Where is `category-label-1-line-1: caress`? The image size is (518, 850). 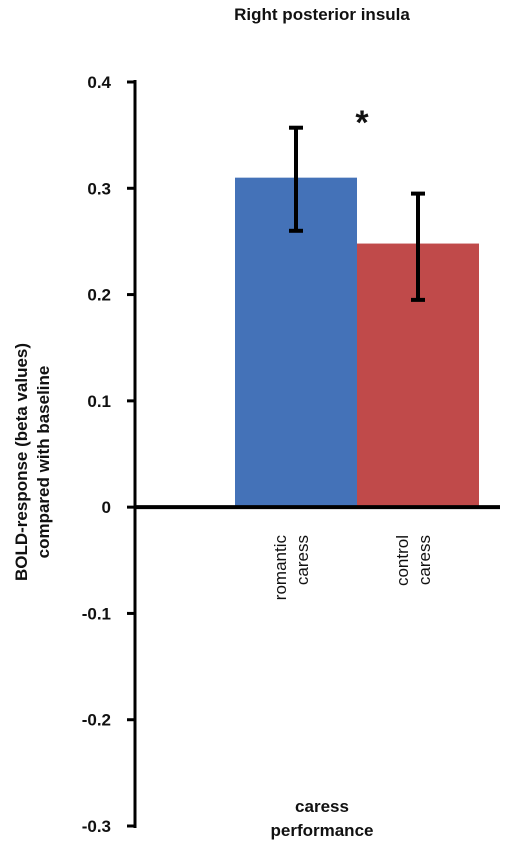
category-label-1-line-1: caress is located at coordinates (424, 560).